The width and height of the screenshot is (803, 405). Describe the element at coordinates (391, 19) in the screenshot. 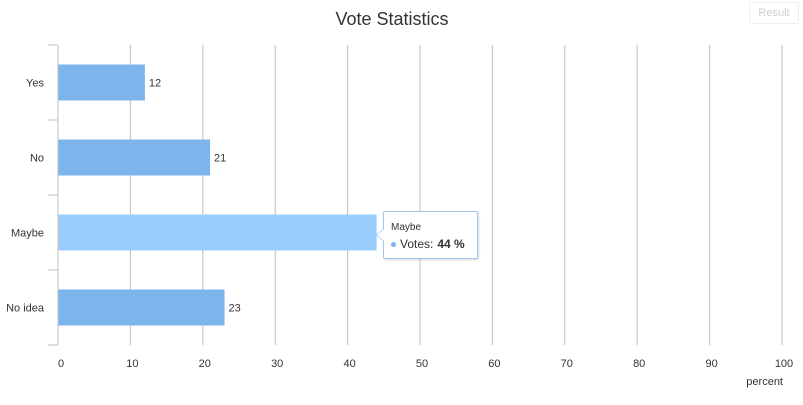

I see `chart-title: Vote Statistics` at that location.